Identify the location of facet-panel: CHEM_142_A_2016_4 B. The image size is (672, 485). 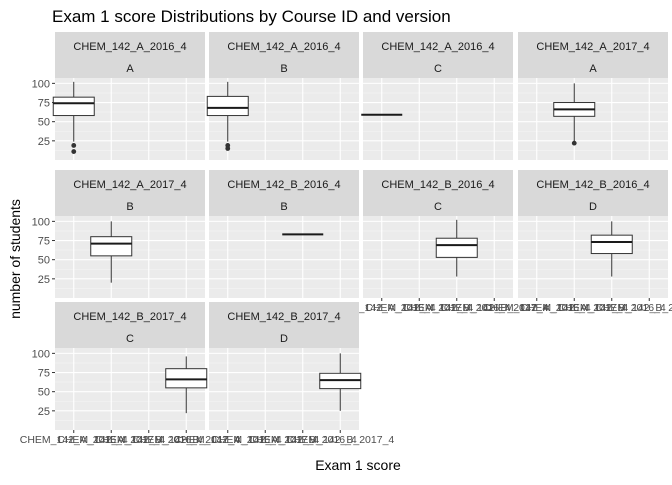
(282, 96).